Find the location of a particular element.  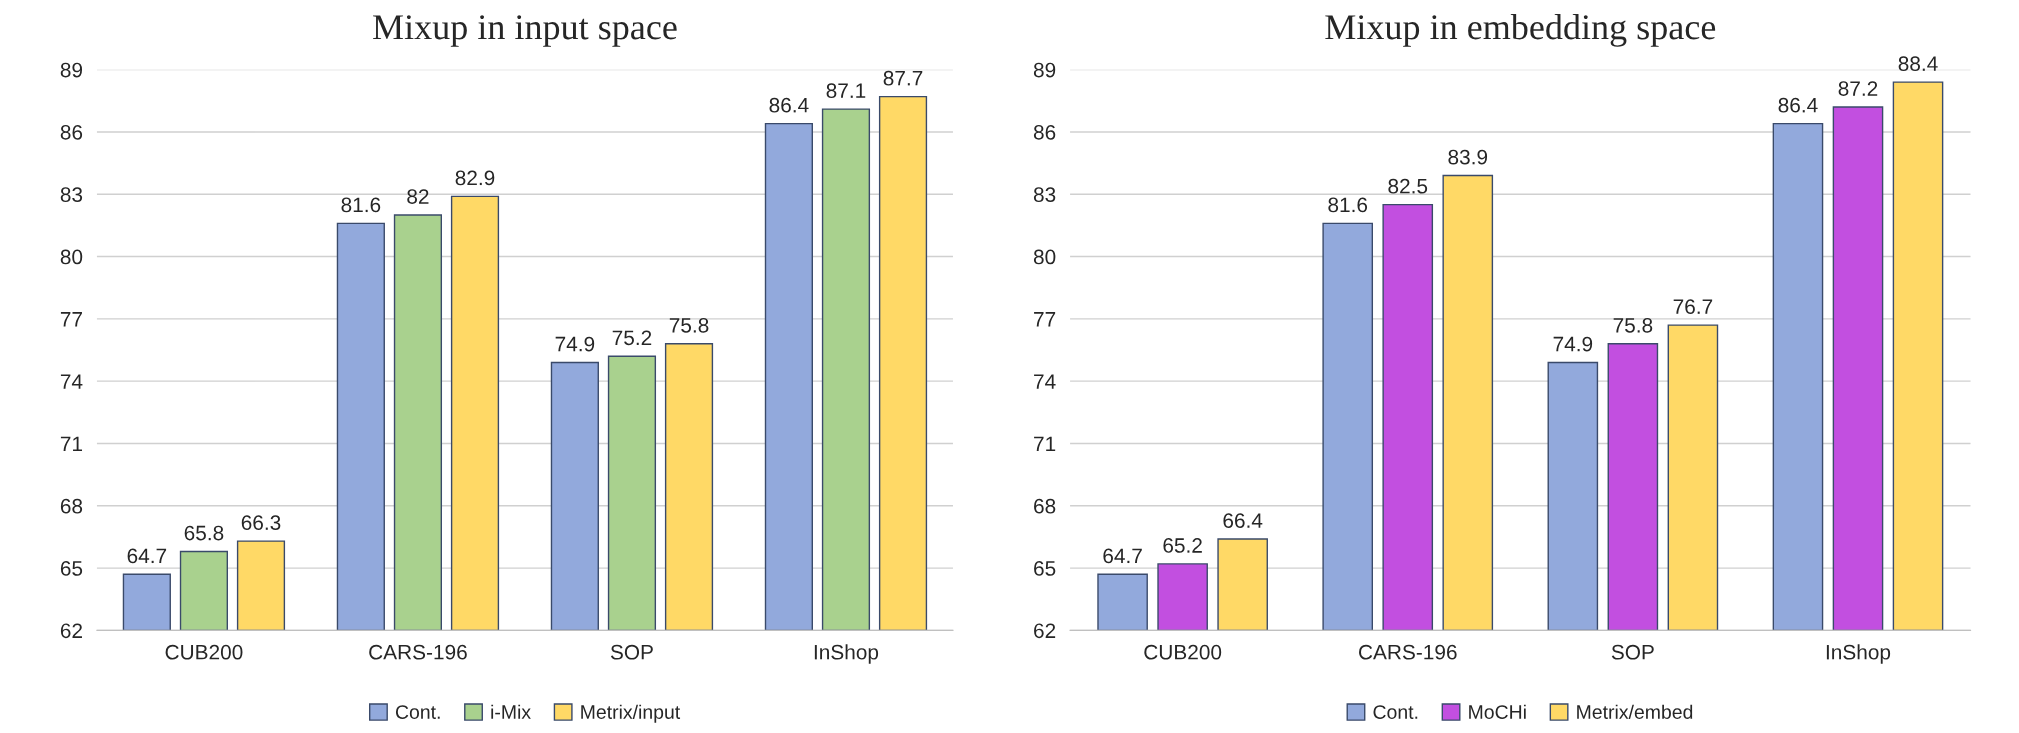

legend-label: i-Mix is located at coordinates (511, 711).